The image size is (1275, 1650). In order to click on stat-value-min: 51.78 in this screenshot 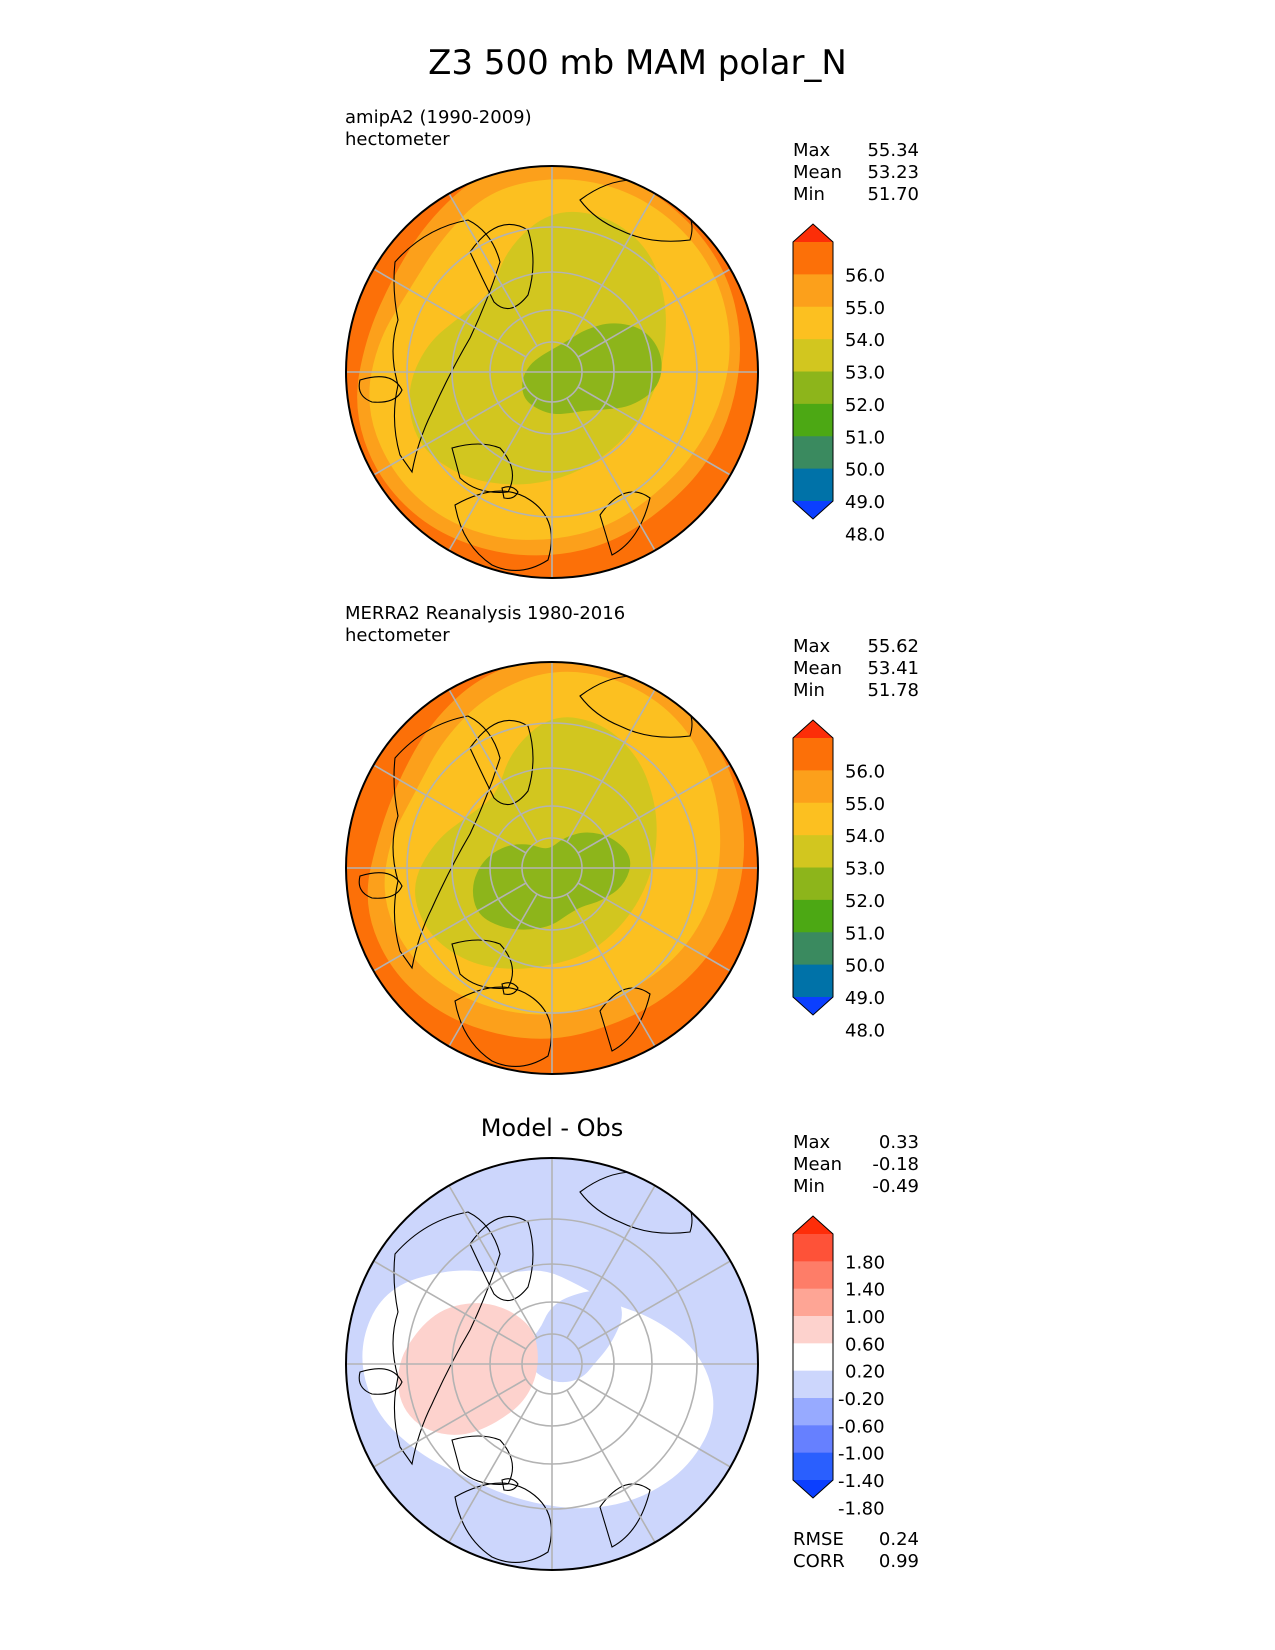, I will do `click(893, 690)`.